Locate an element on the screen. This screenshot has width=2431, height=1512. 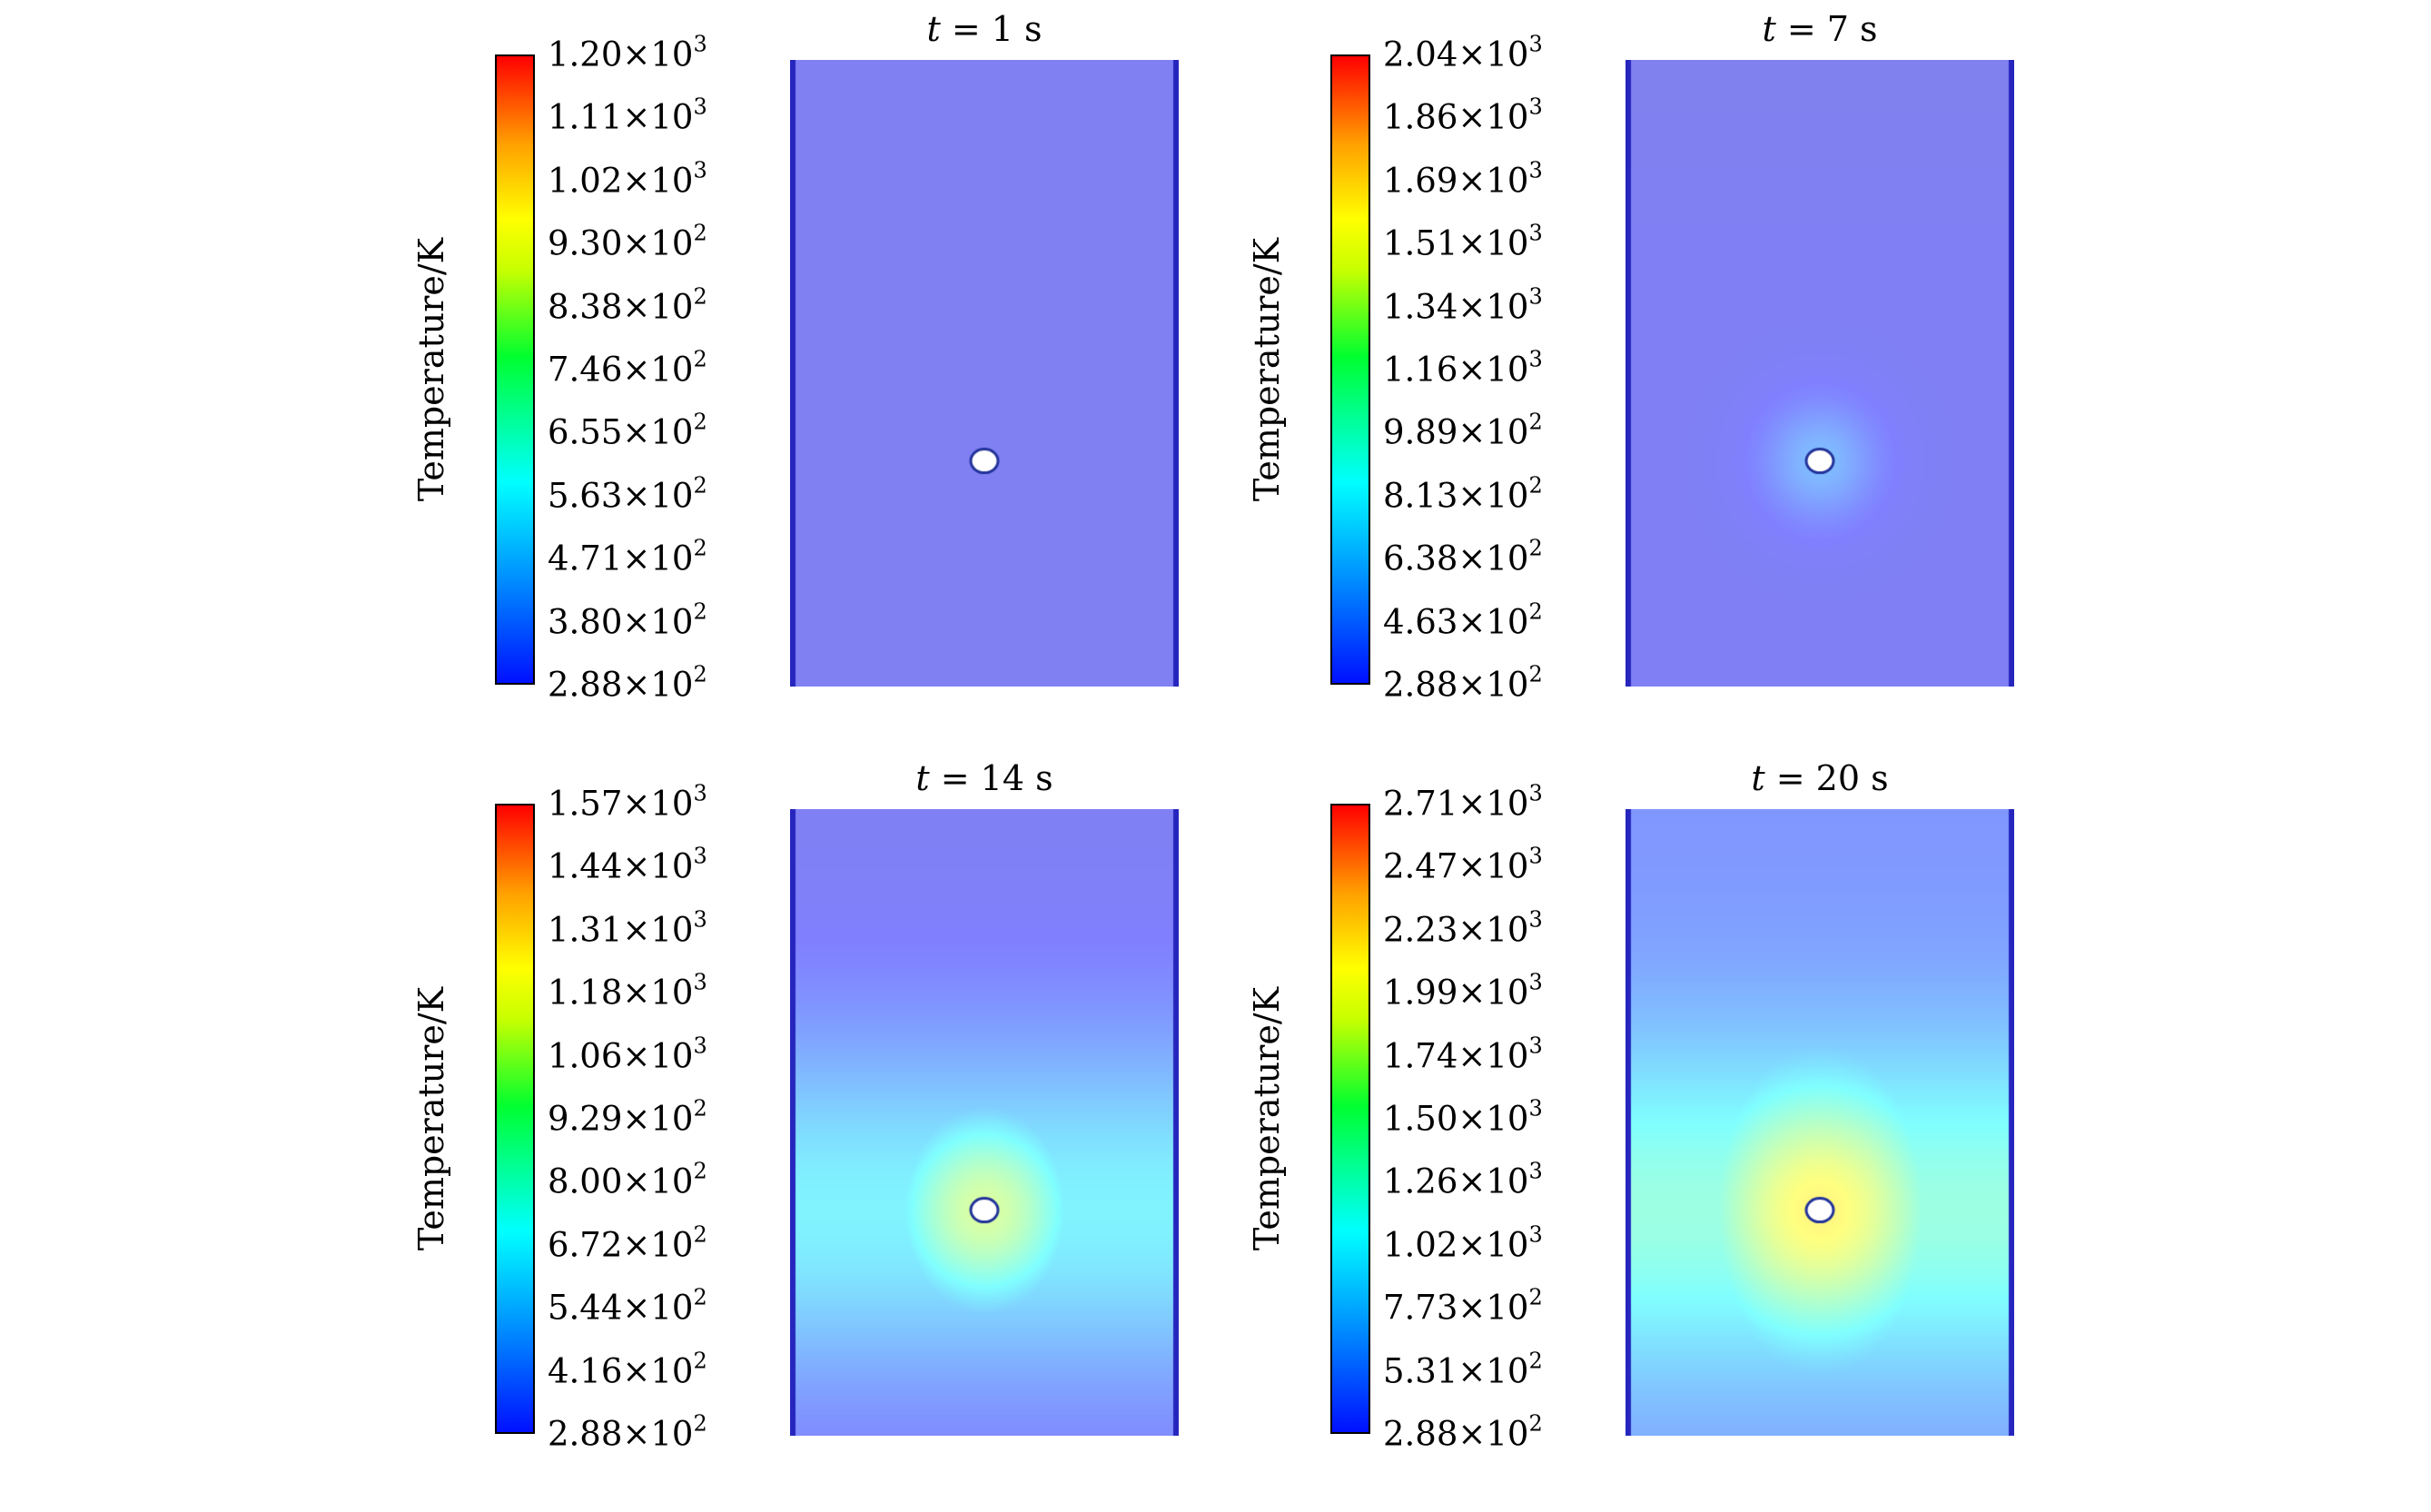
colorbar-tick-label: 1.44×103 is located at coordinates (627, 865).